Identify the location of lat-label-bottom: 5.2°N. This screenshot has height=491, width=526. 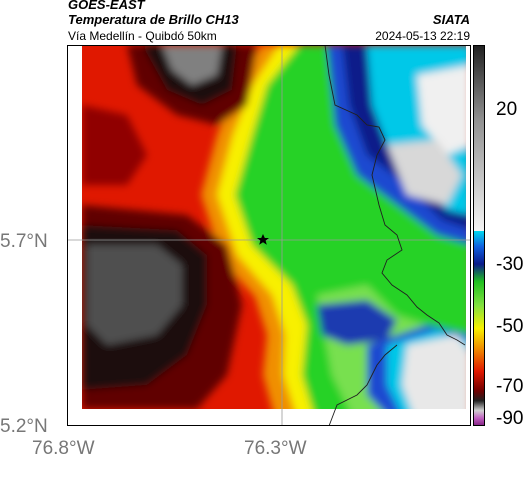
(24, 426).